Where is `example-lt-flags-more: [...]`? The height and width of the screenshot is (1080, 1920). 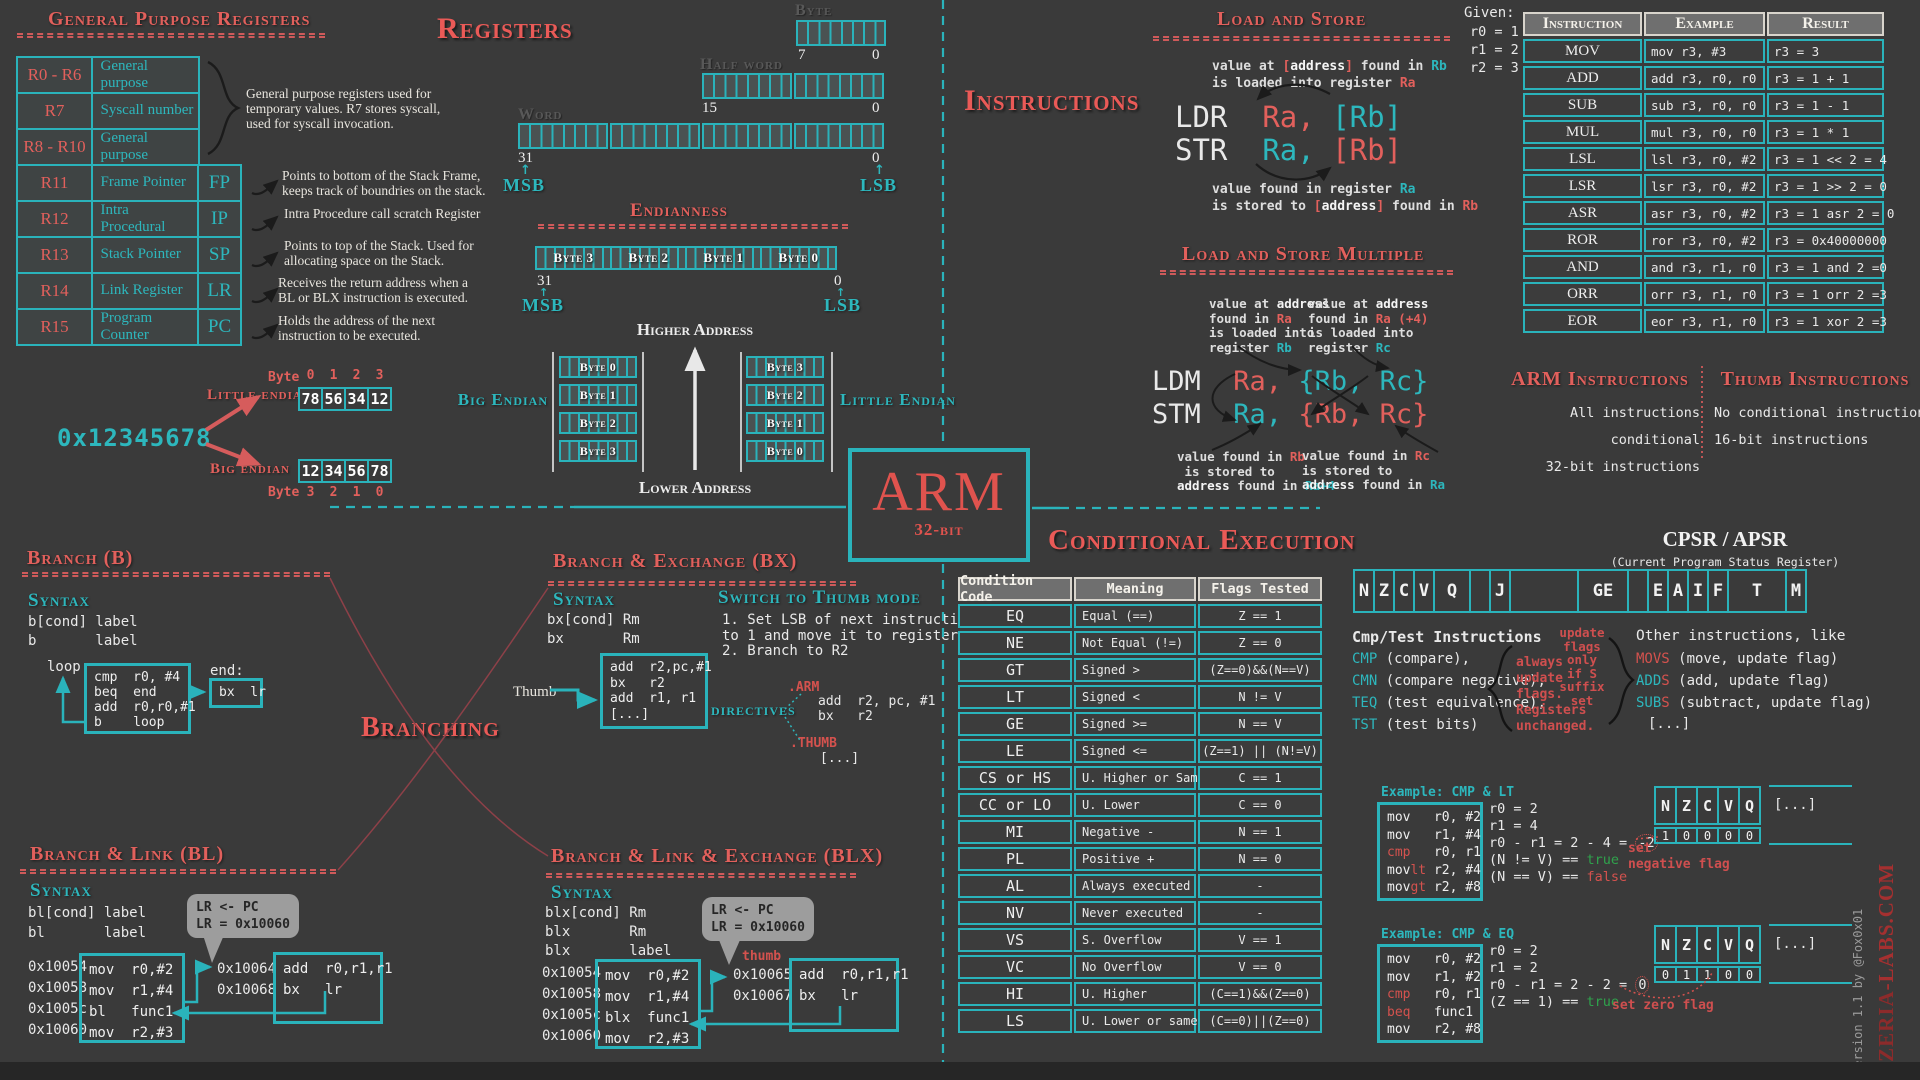 example-lt-flags-more: [...] is located at coordinates (1795, 805).